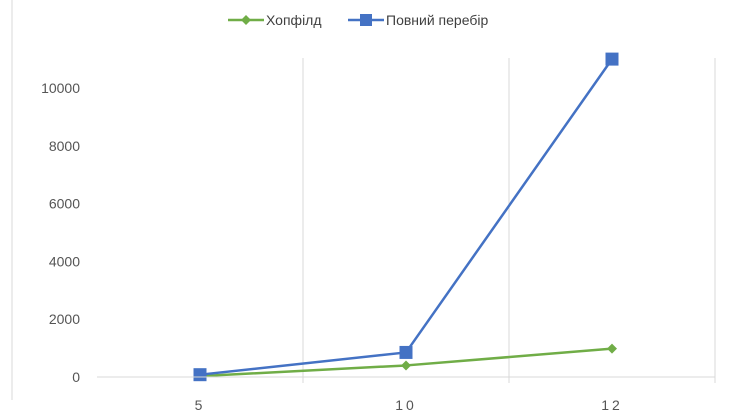 This screenshot has width=735, height=411. Describe the element at coordinates (246, 20) in the screenshot. I see `diamond-icon` at that location.